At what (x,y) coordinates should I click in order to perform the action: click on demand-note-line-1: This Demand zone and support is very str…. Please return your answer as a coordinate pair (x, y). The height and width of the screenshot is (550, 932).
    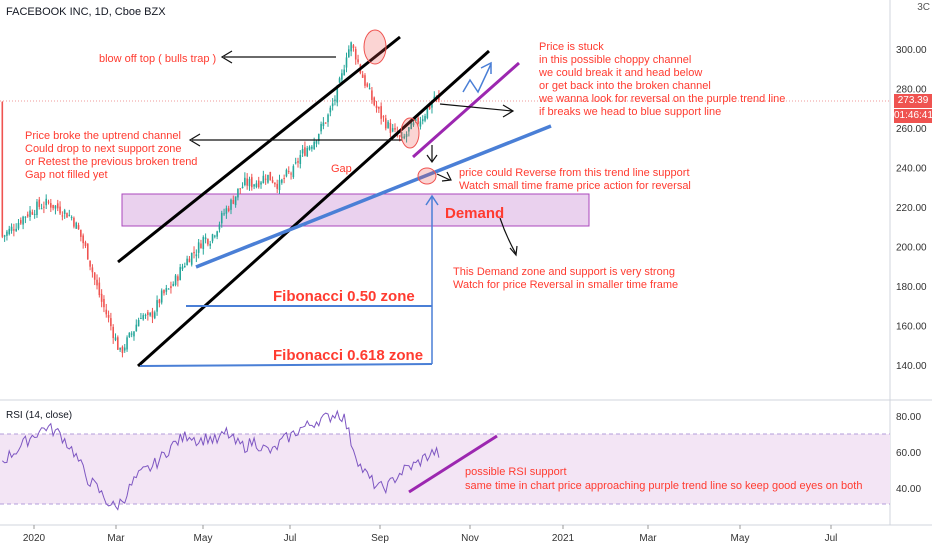
    Looking at the image, I should click on (564, 272).